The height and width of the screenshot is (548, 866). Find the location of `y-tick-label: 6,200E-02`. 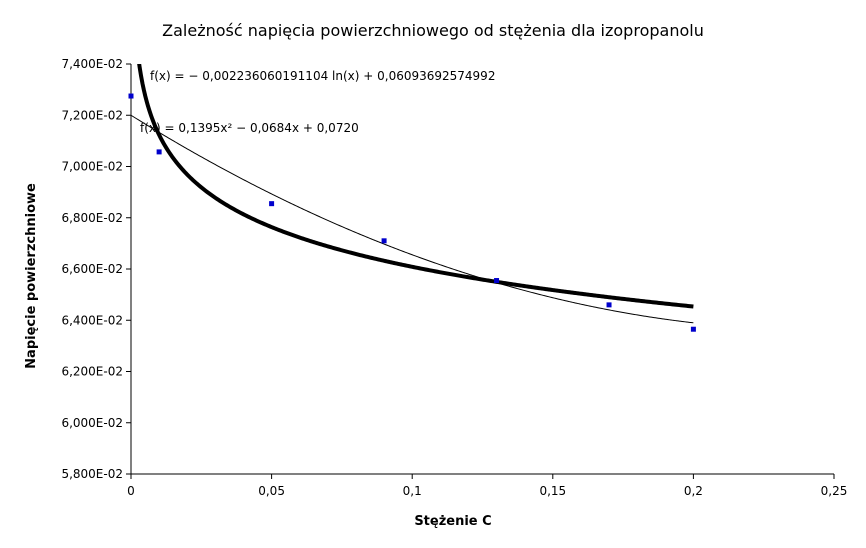

y-tick-label: 6,200E-02 is located at coordinates (92, 372).